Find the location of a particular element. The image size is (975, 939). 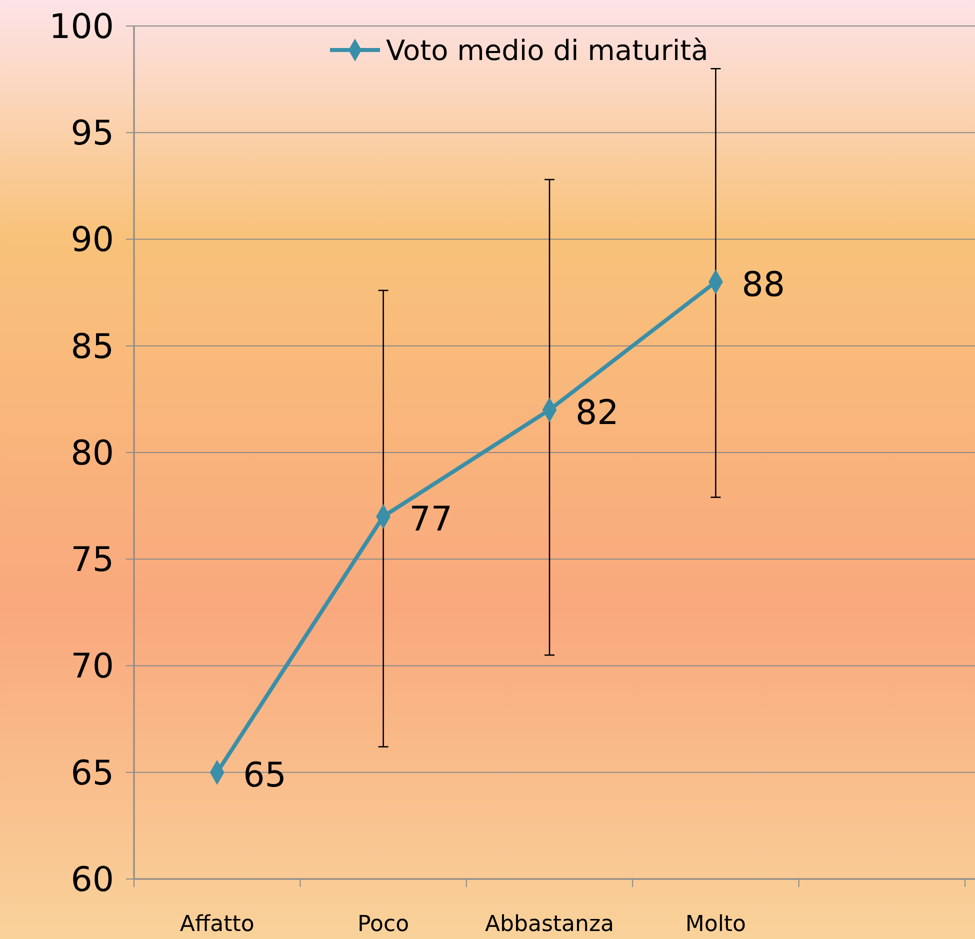

data-label: 65 is located at coordinates (264, 775).